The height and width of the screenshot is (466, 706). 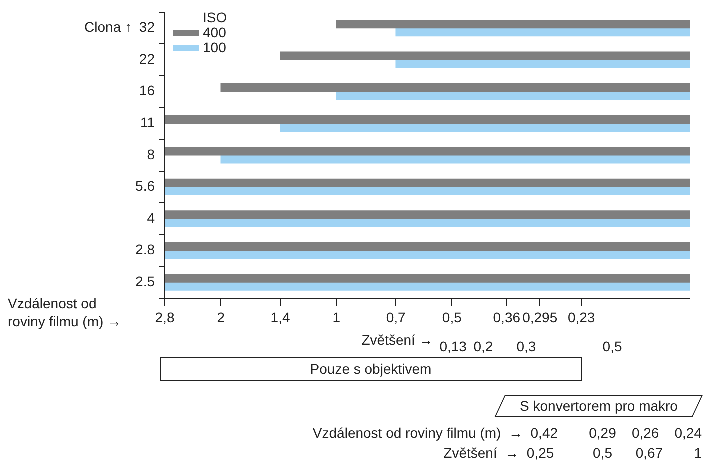 I want to click on x-tick-label: 0,7, so click(x=396, y=318).